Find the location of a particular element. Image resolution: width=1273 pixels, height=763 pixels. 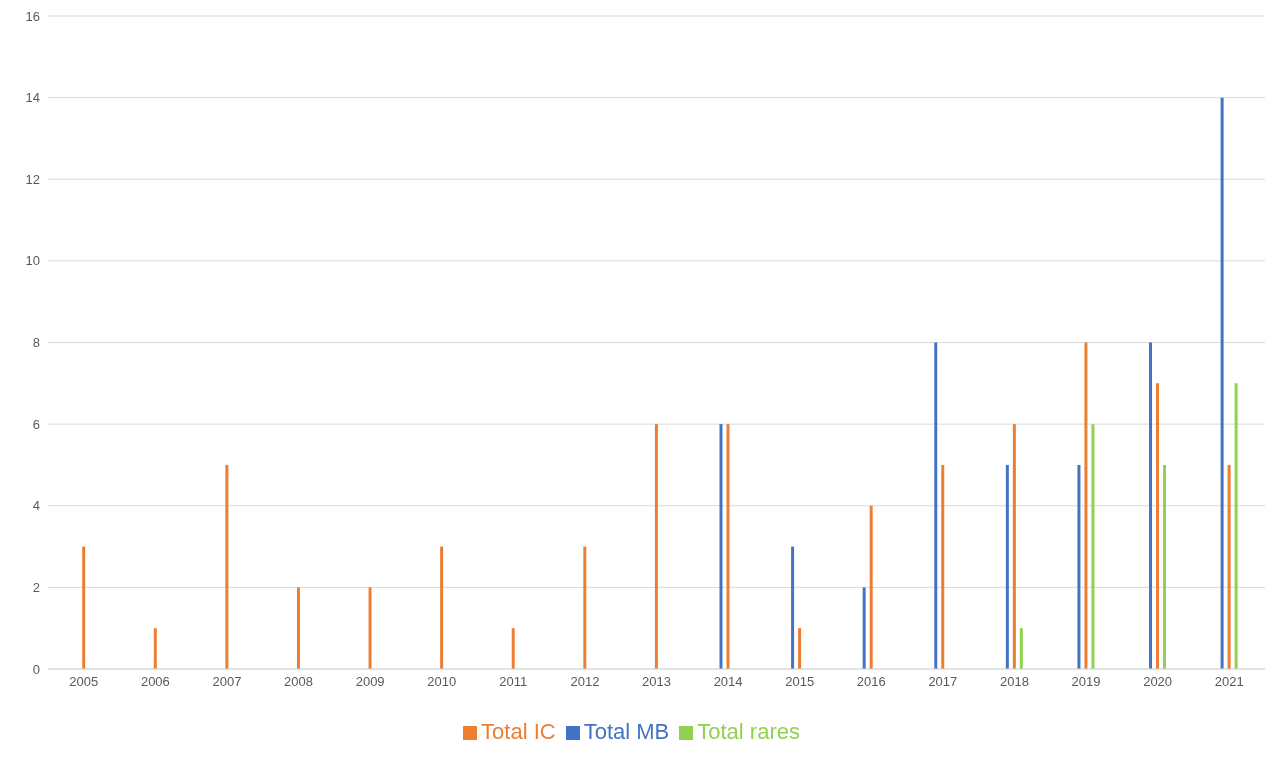

x-tick-label: 2014 is located at coordinates (728, 682).